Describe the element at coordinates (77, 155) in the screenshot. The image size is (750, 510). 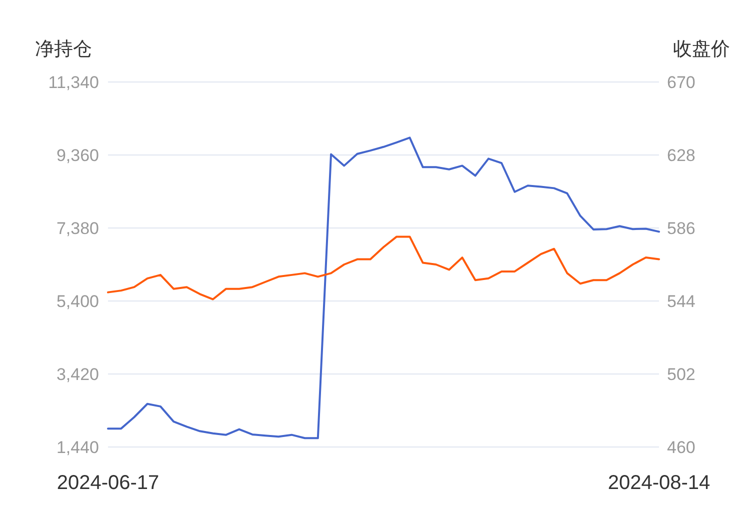
I see `y-tick-label: 9,360` at that location.